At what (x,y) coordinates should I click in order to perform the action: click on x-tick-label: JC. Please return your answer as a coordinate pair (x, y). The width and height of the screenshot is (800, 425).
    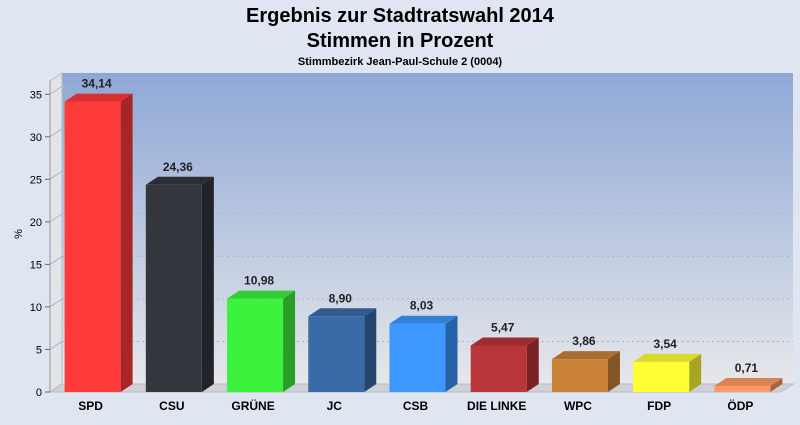
    Looking at the image, I should click on (335, 406).